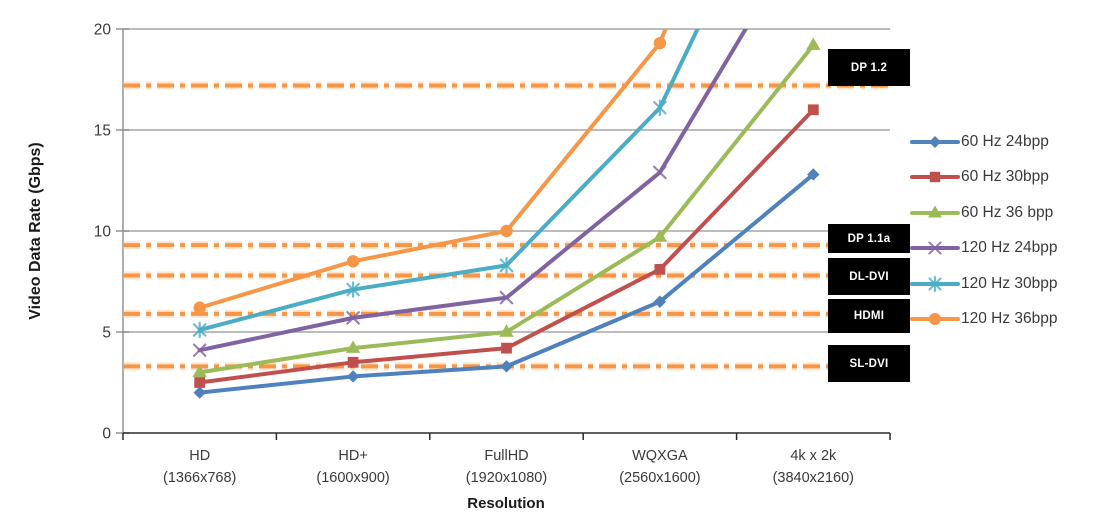 The height and width of the screenshot is (519, 1107). I want to click on y-axis-title: Video Data Rate (Gbps), so click(35, 231).